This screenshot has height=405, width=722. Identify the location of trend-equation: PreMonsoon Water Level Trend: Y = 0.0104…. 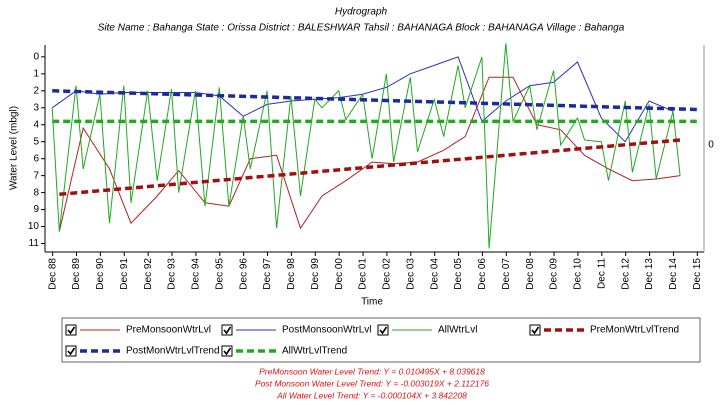
(372, 371).